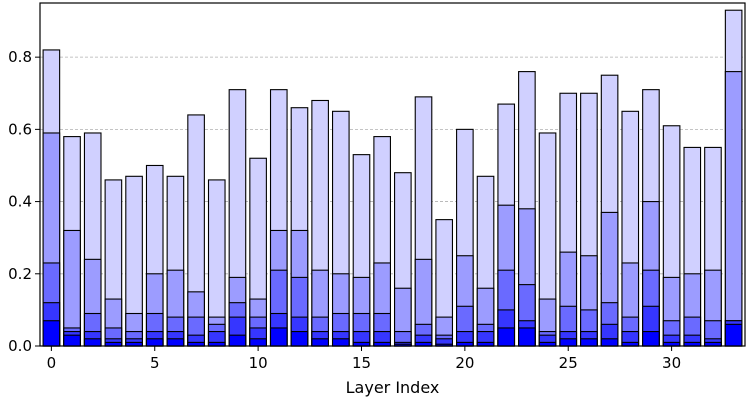 The image size is (747, 401). What do you see at coordinates (361, 363) in the screenshot?
I see `x-tick-label-15: 15` at bounding box center [361, 363].